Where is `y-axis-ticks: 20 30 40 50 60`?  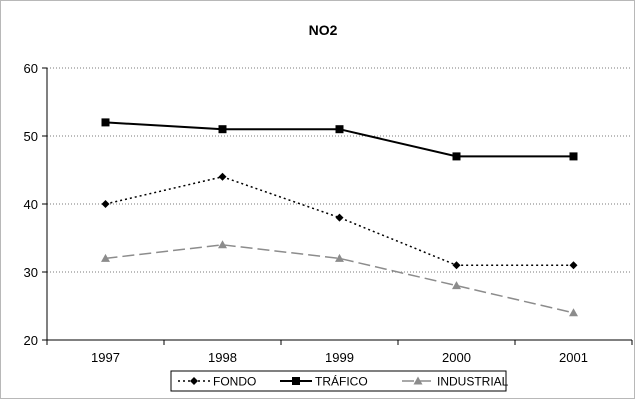 y-axis-ticks: 20 30 40 50 60 is located at coordinates (31, 204).